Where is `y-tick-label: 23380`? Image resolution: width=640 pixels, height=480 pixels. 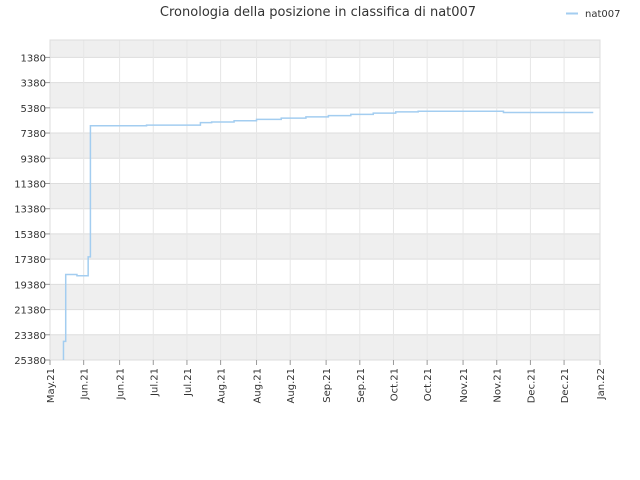 y-tick-label: 23380 is located at coordinates (30, 336).